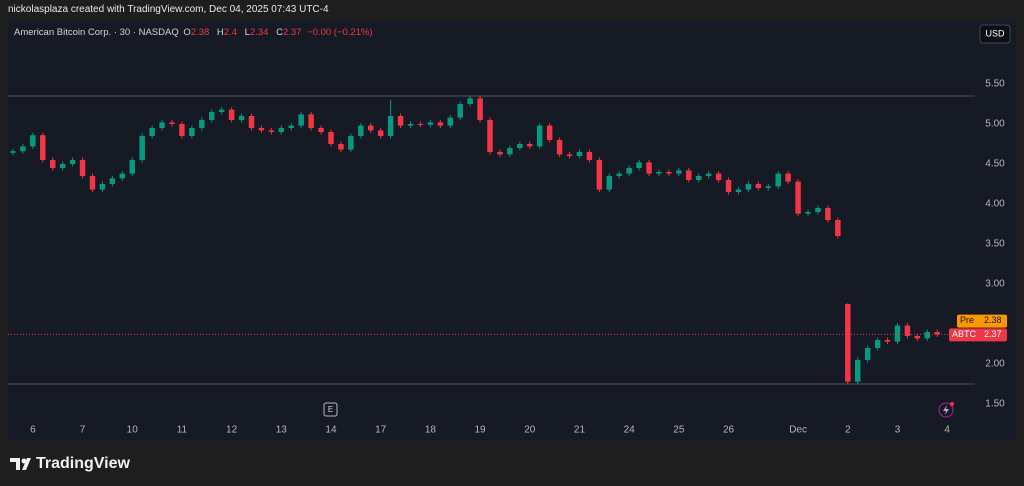 The height and width of the screenshot is (486, 1024). Describe the element at coordinates (187, 32) in the screenshot. I see `o-label: O` at that location.